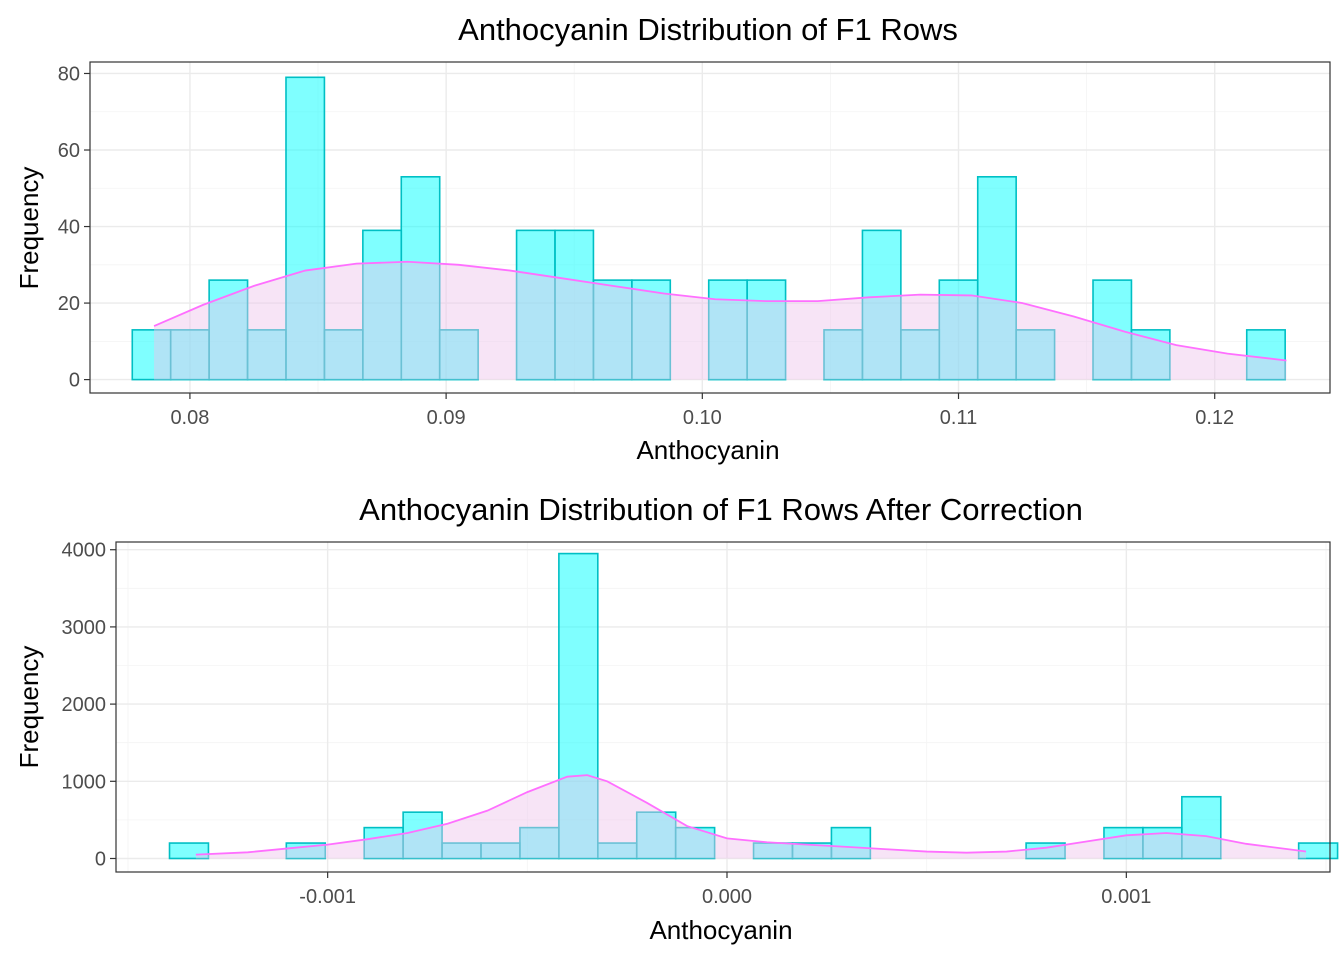 This screenshot has height=960, width=1344. I want to click on y-tick-label: 4000, so click(84, 551).